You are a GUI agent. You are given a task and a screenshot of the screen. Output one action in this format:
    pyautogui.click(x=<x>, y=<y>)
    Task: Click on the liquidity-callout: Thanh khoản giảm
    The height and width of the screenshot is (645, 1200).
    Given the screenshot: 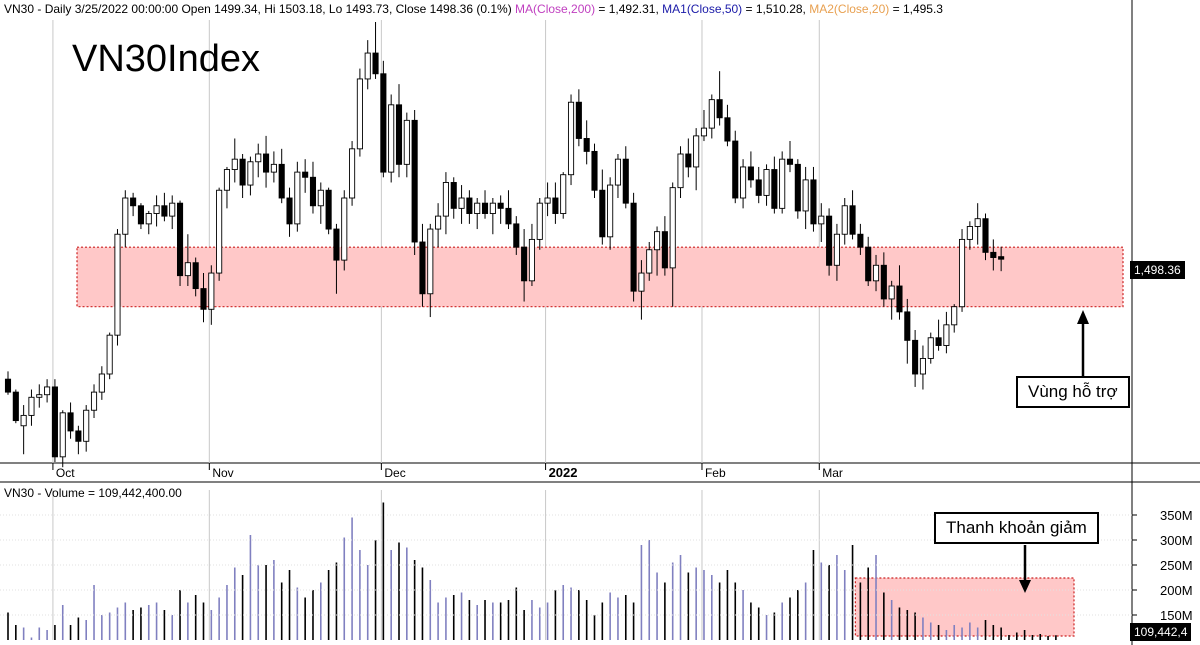 What is the action you would take?
    pyautogui.click(x=1016, y=528)
    